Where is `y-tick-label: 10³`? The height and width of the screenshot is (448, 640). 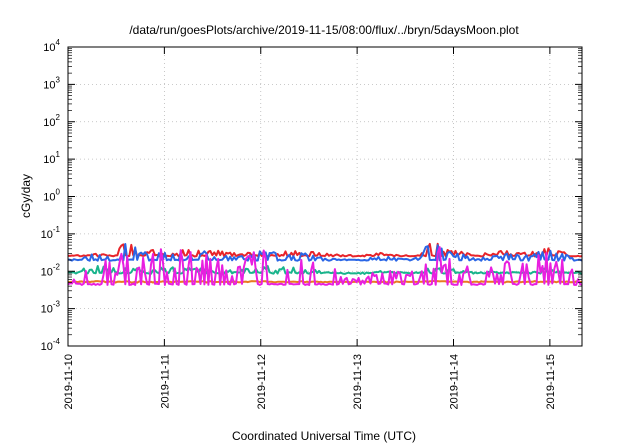
y-tick-label: 10³ is located at coordinates (51, 83).